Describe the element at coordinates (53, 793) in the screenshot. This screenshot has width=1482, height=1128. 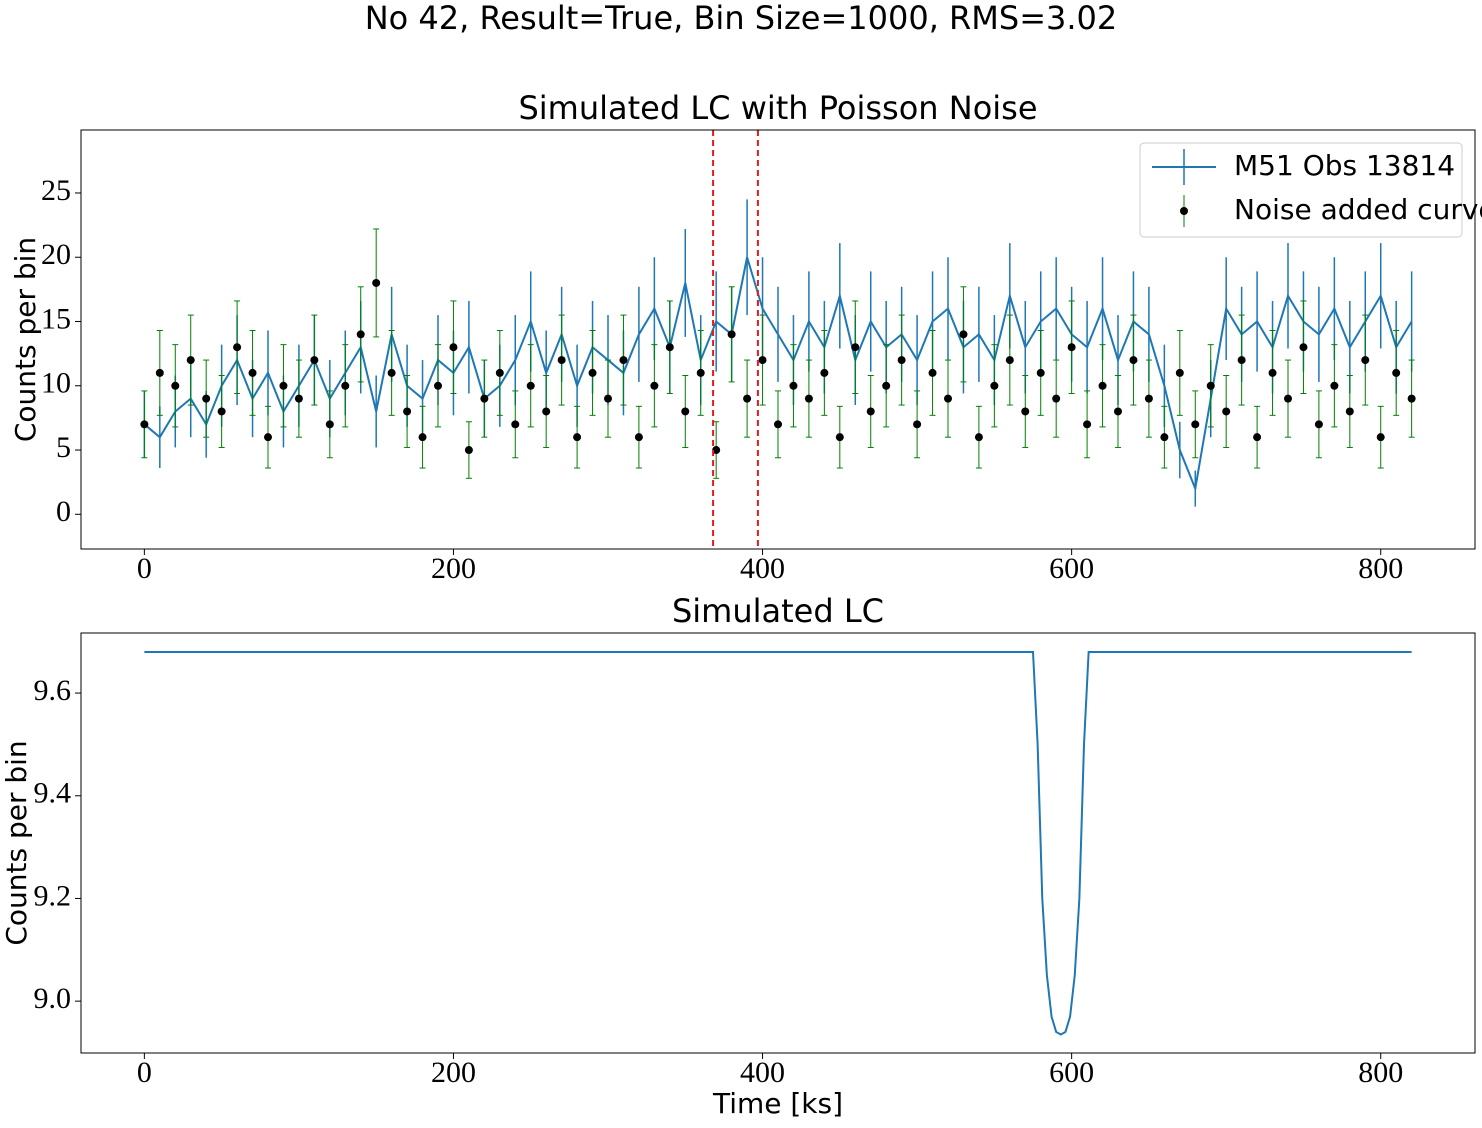
I see `y-tick-label: 9.4` at that location.